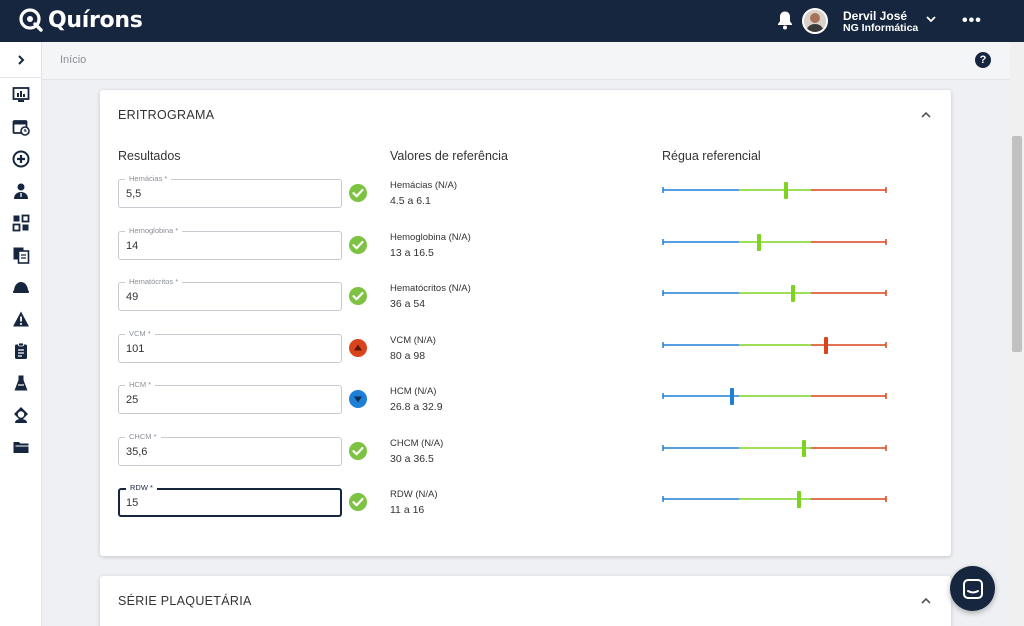 This screenshot has width=1024, height=626. I want to click on result-input-label: Hematócritos *, so click(154, 282).